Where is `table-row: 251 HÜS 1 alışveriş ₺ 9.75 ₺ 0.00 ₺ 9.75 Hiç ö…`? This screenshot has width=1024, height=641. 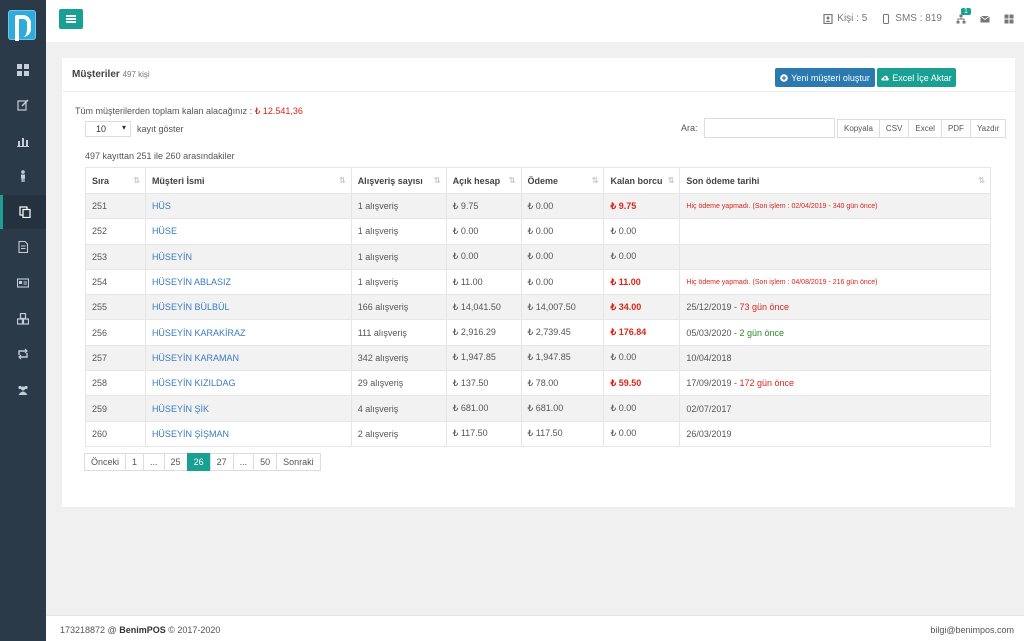 table-row: 251 HÜS 1 alışveriş ₺ 9.75 ₺ 0.00 ₺ 9.75 Hiç ö… is located at coordinates (538, 206).